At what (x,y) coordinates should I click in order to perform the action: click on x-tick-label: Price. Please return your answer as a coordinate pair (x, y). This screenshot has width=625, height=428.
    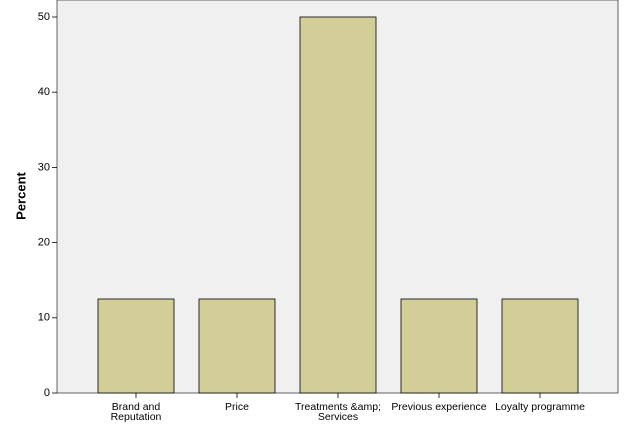
    Looking at the image, I should click on (237, 407).